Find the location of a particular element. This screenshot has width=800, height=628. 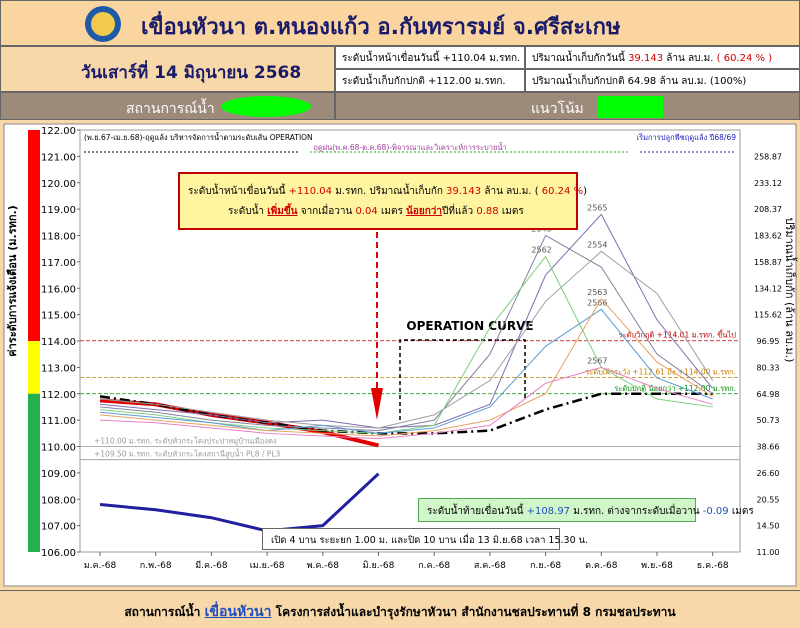

x-tick-label: มี.ค.-68 is located at coordinates (211, 565).